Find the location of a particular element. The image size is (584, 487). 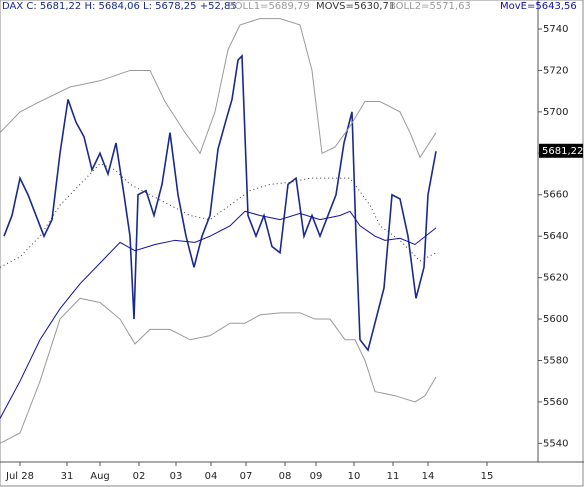

y-tick-label: 5620 is located at coordinates (555, 278).